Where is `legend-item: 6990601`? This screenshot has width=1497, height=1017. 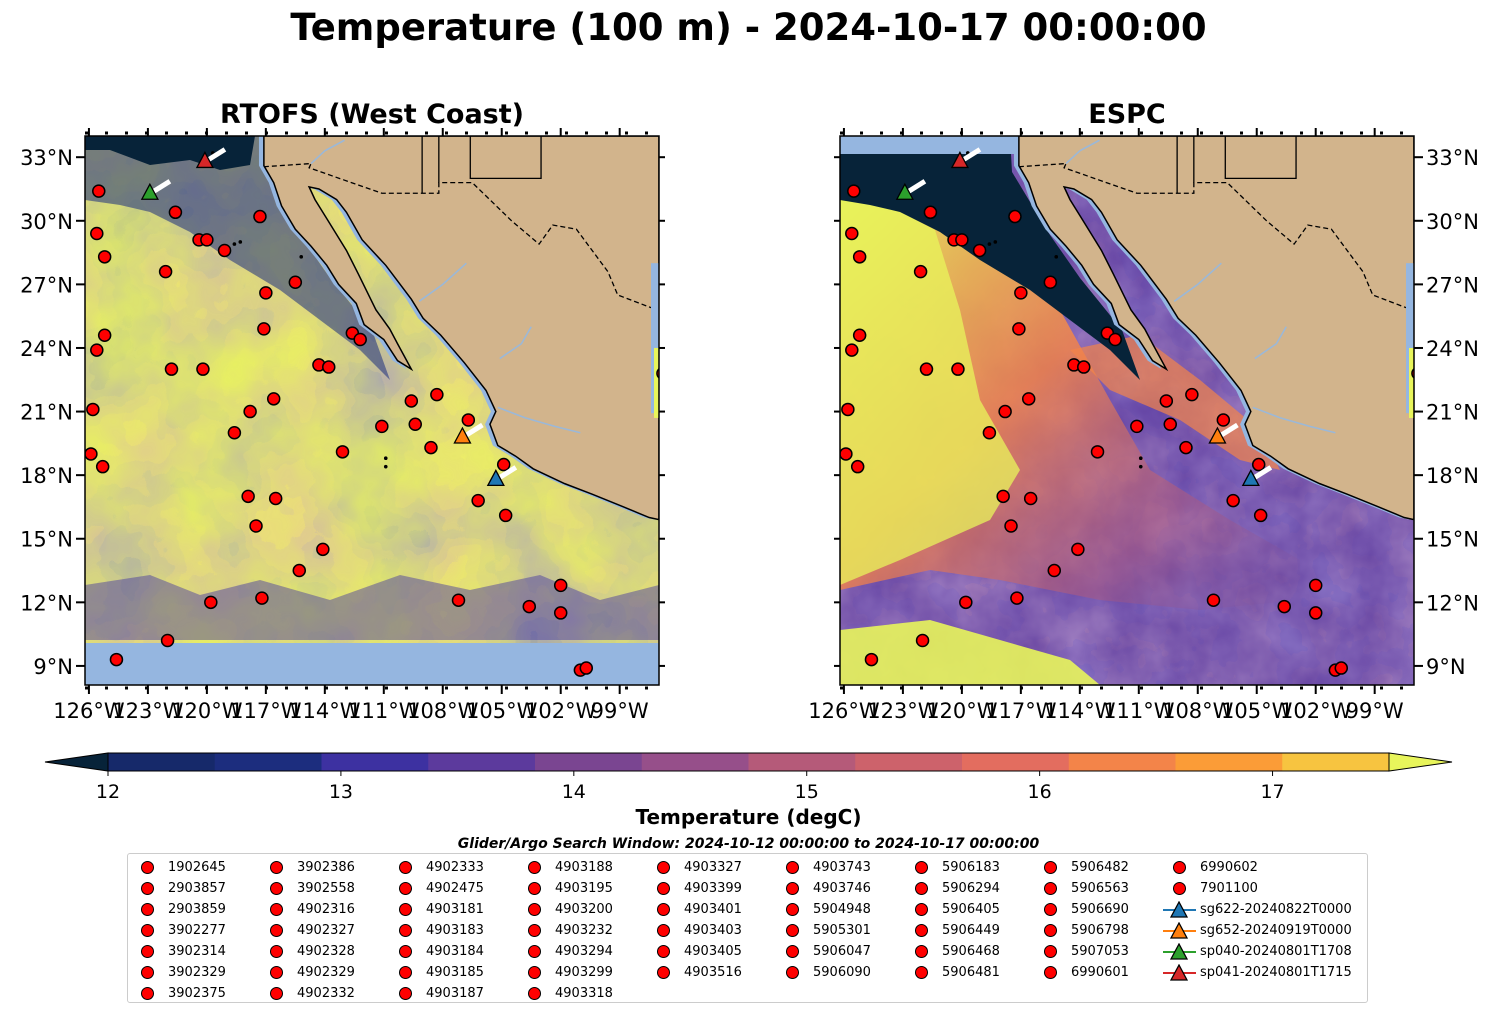 legend-item: 6990601 is located at coordinates (1080, 972).